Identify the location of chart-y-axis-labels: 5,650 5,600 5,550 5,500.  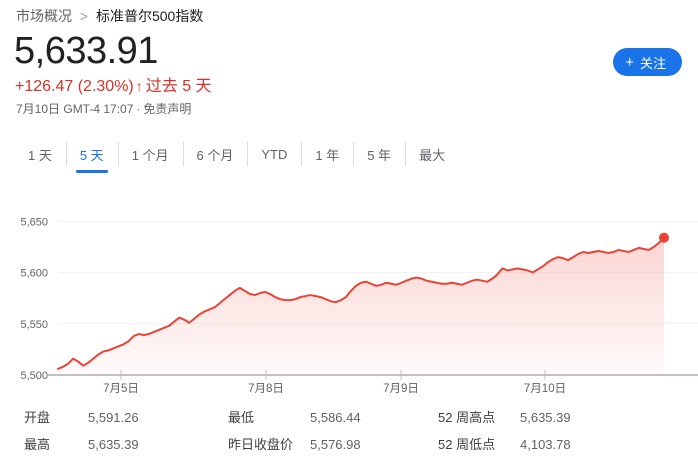
(34, 299).